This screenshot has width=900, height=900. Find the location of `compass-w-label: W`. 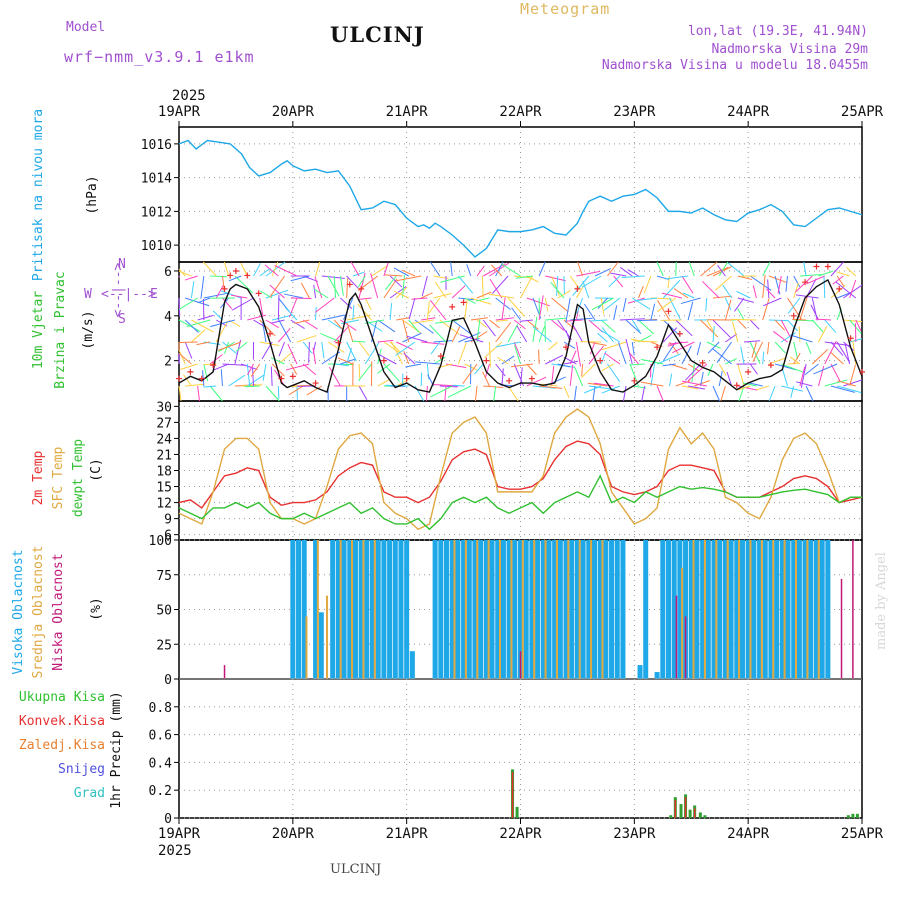

compass-w-label: W is located at coordinates (88, 294).